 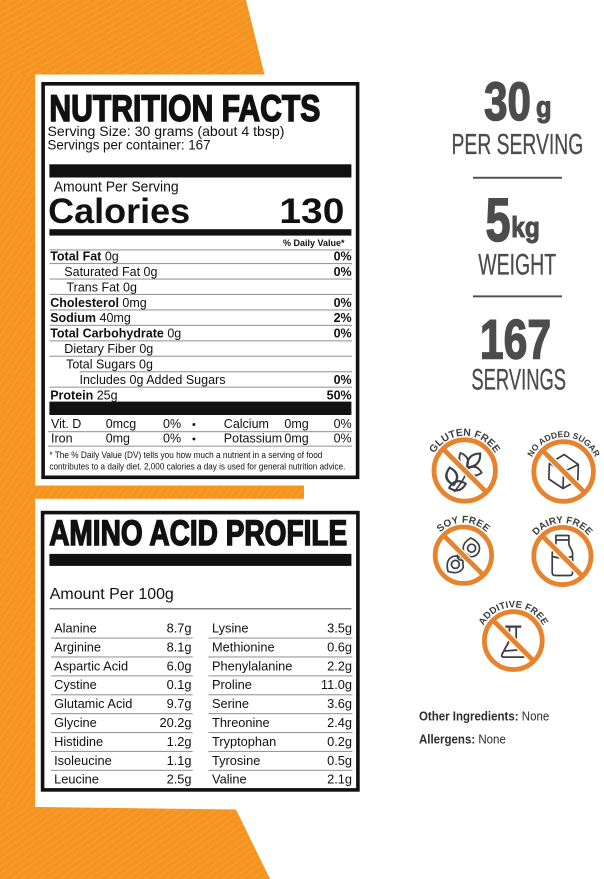 I want to click on svg-text: 11.0g, so click(x=336, y=684).